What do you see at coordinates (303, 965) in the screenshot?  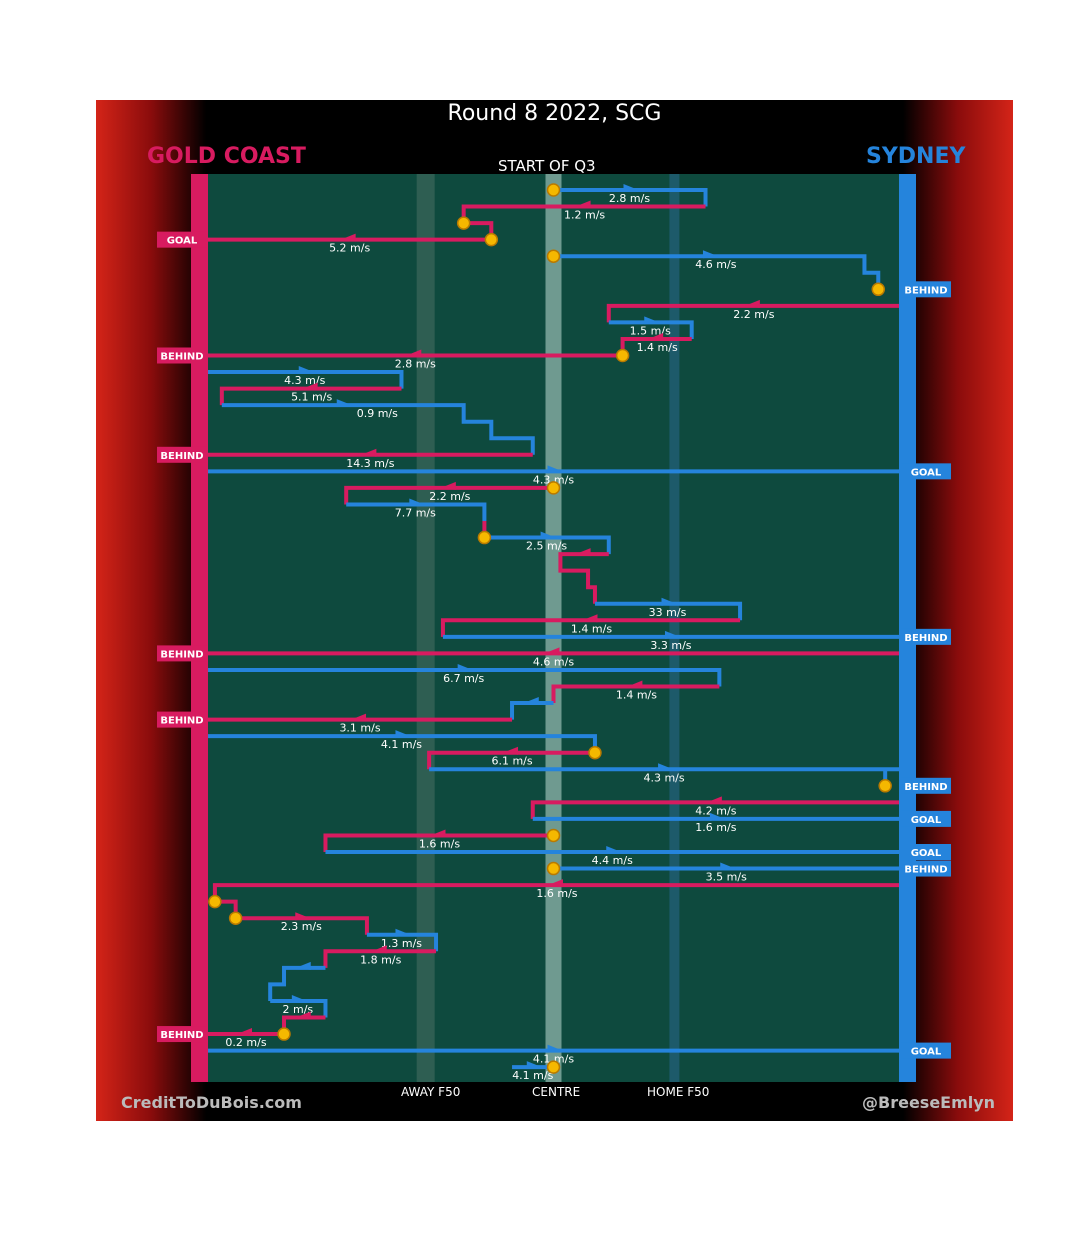 I see `chain-39-arrow` at bounding box center [303, 965].